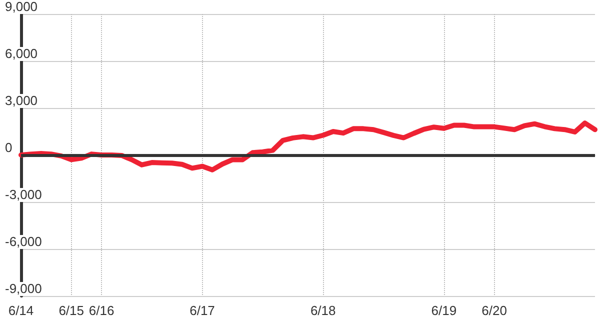 The width and height of the screenshot is (600, 320). Describe the element at coordinates (71, 310) in the screenshot. I see `x-tick-label: 6/15` at that location.